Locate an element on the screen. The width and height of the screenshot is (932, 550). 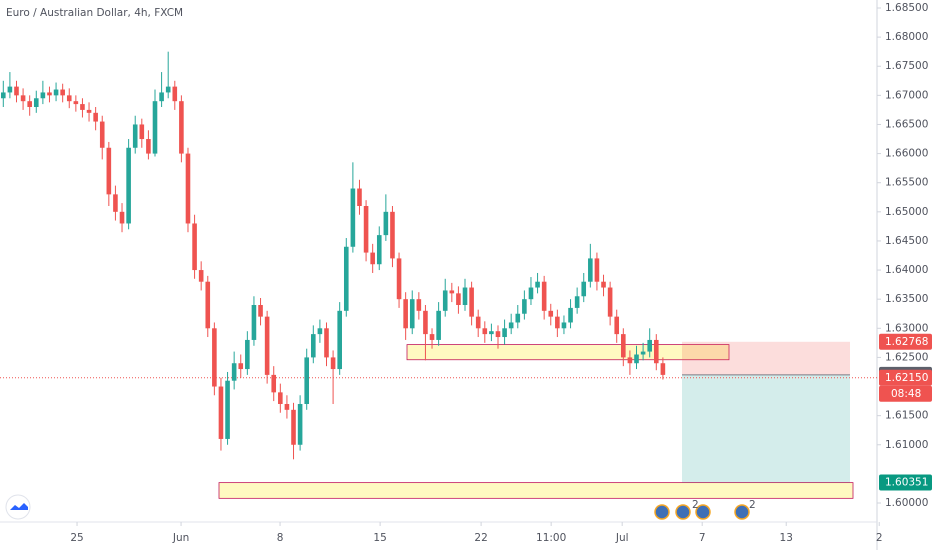
chart-title: Euro / Australian Dollar, 4h, FXCM is located at coordinates (94, 13).